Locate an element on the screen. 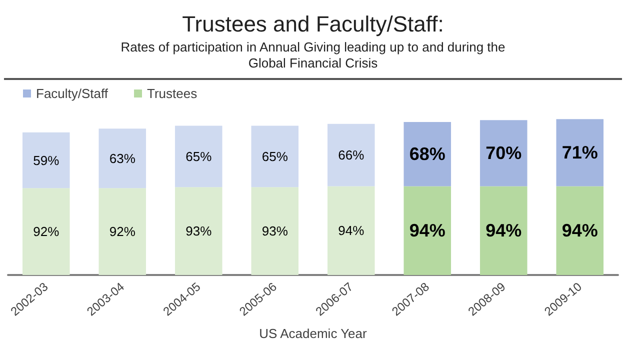 Image resolution: width=626 pixels, height=355 pixels. chart-subtitle: Rates of participation in Annual Giving leading up to and during the Global Financial Crisis is located at coordinates (313, 55).